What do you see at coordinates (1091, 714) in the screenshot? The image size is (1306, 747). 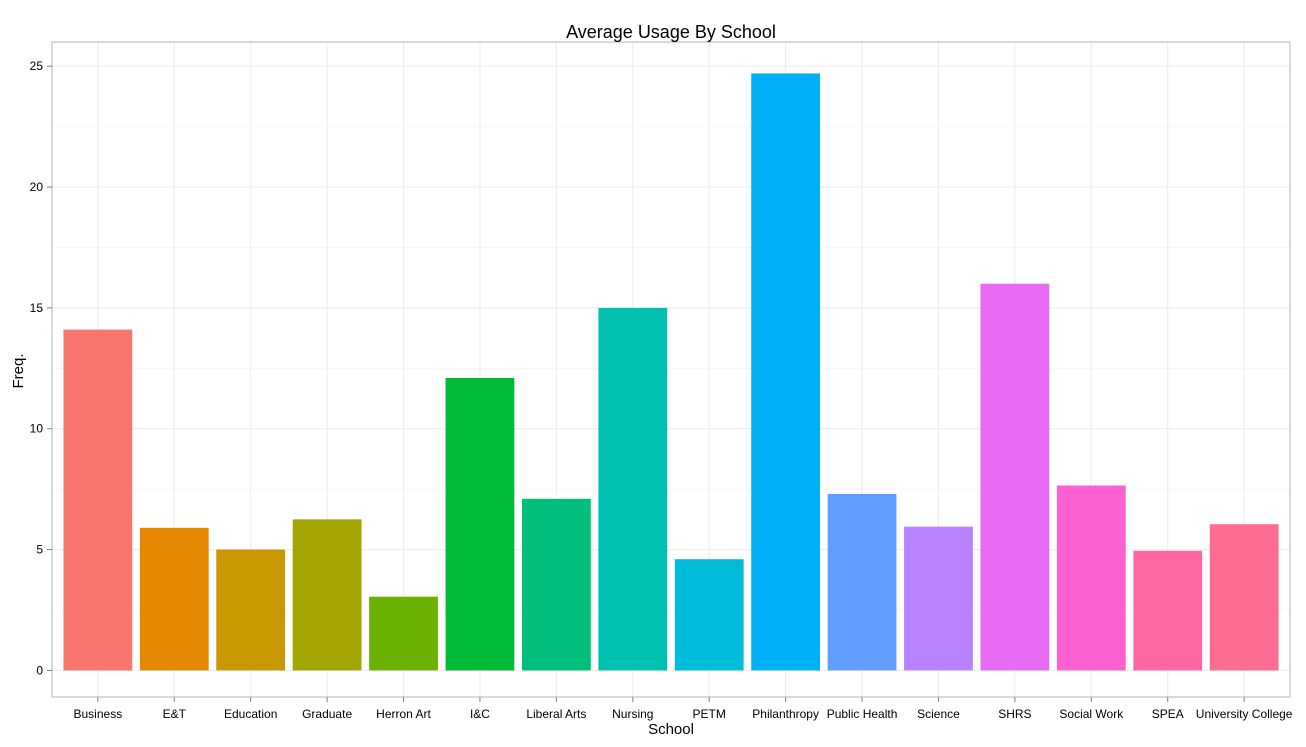 I see `x-tick-label: Social Work` at bounding box center [1091, 714].